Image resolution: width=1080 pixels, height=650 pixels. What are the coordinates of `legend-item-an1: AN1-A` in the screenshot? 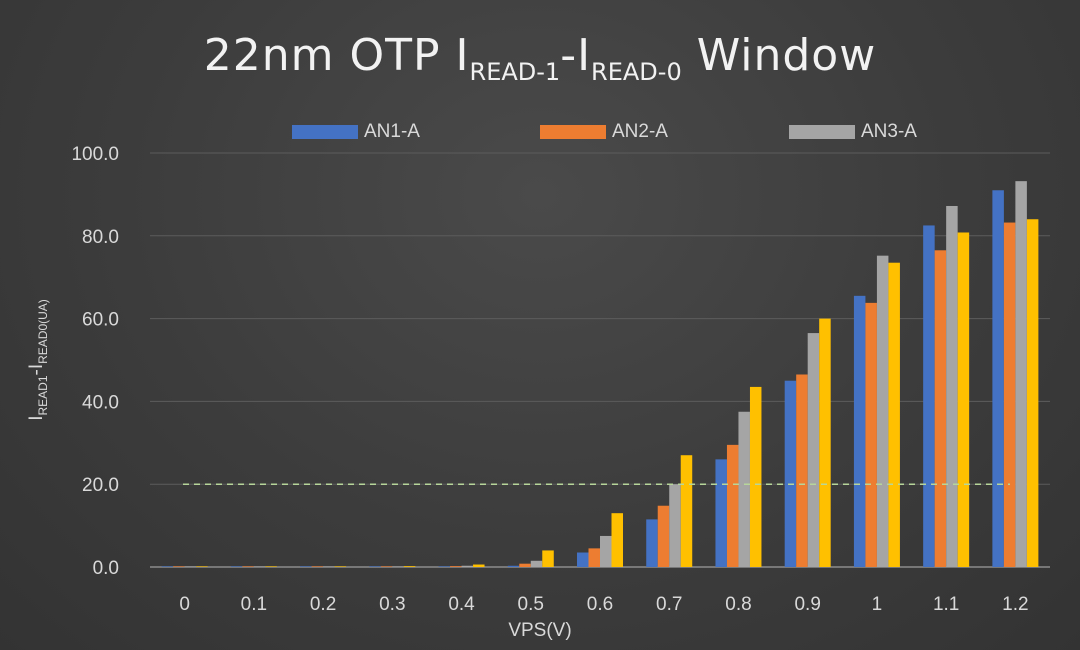 It's located at (356, 132).